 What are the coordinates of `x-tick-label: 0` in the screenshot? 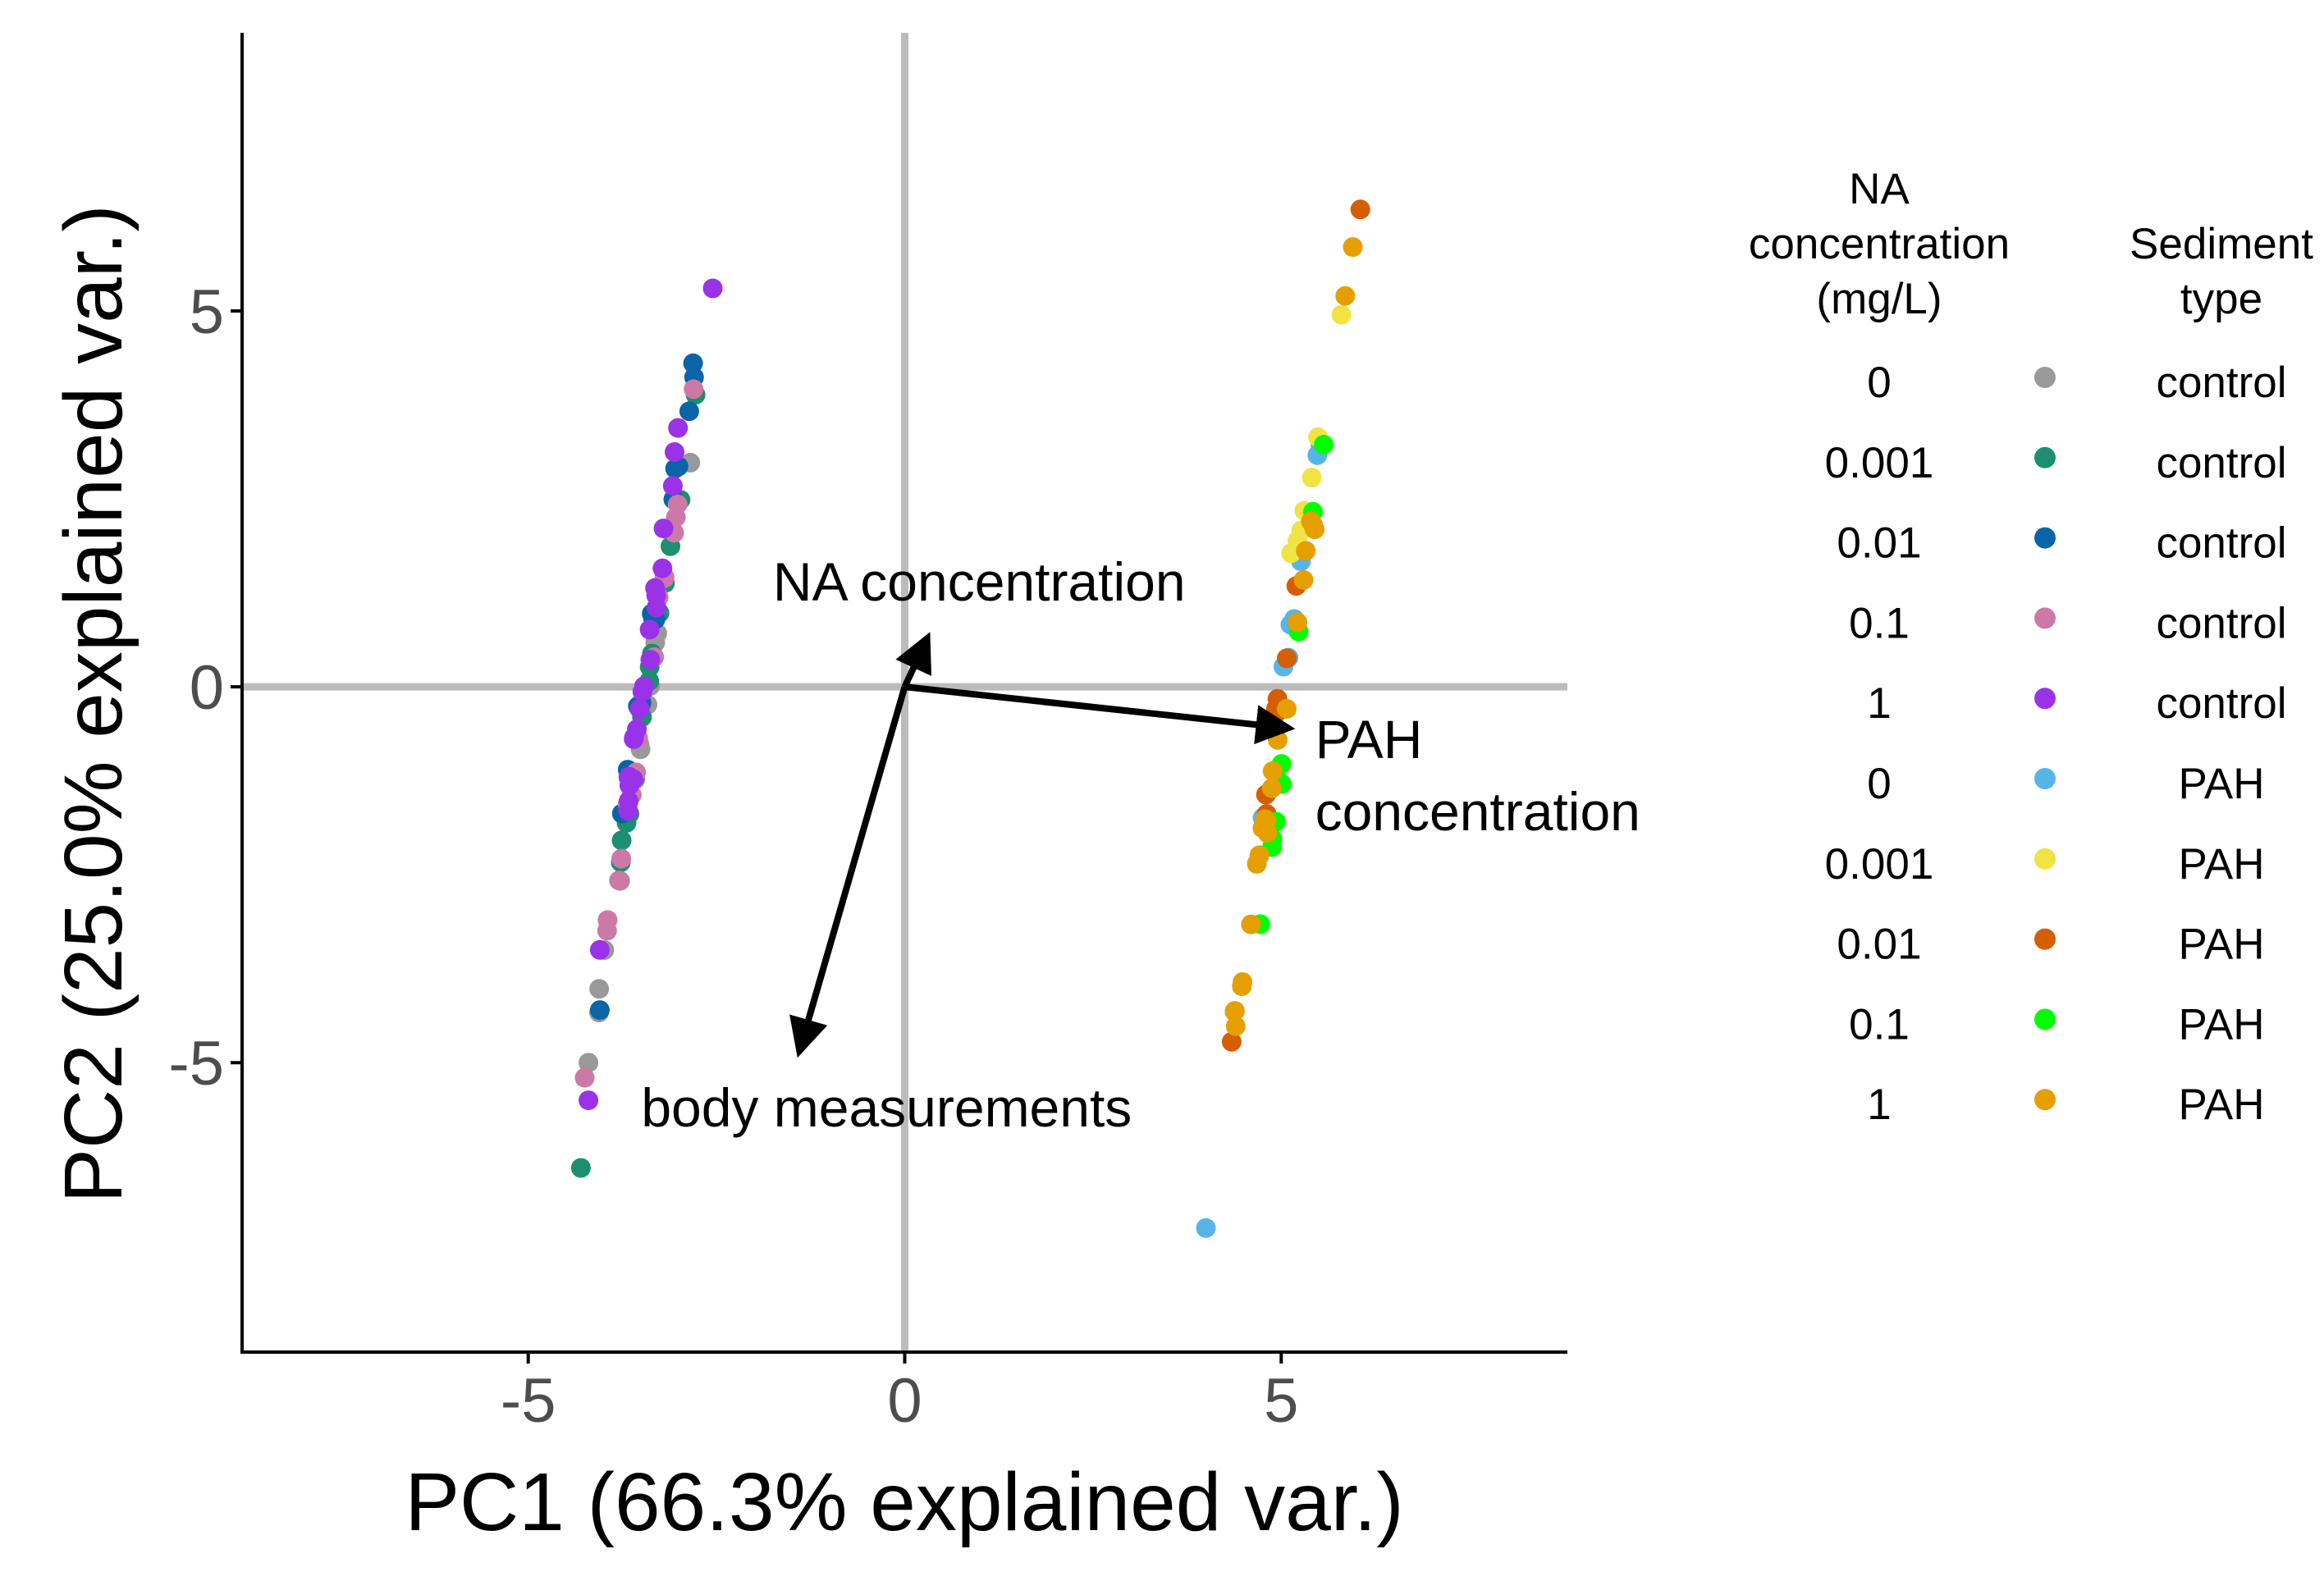 It's located at (904, 1401).